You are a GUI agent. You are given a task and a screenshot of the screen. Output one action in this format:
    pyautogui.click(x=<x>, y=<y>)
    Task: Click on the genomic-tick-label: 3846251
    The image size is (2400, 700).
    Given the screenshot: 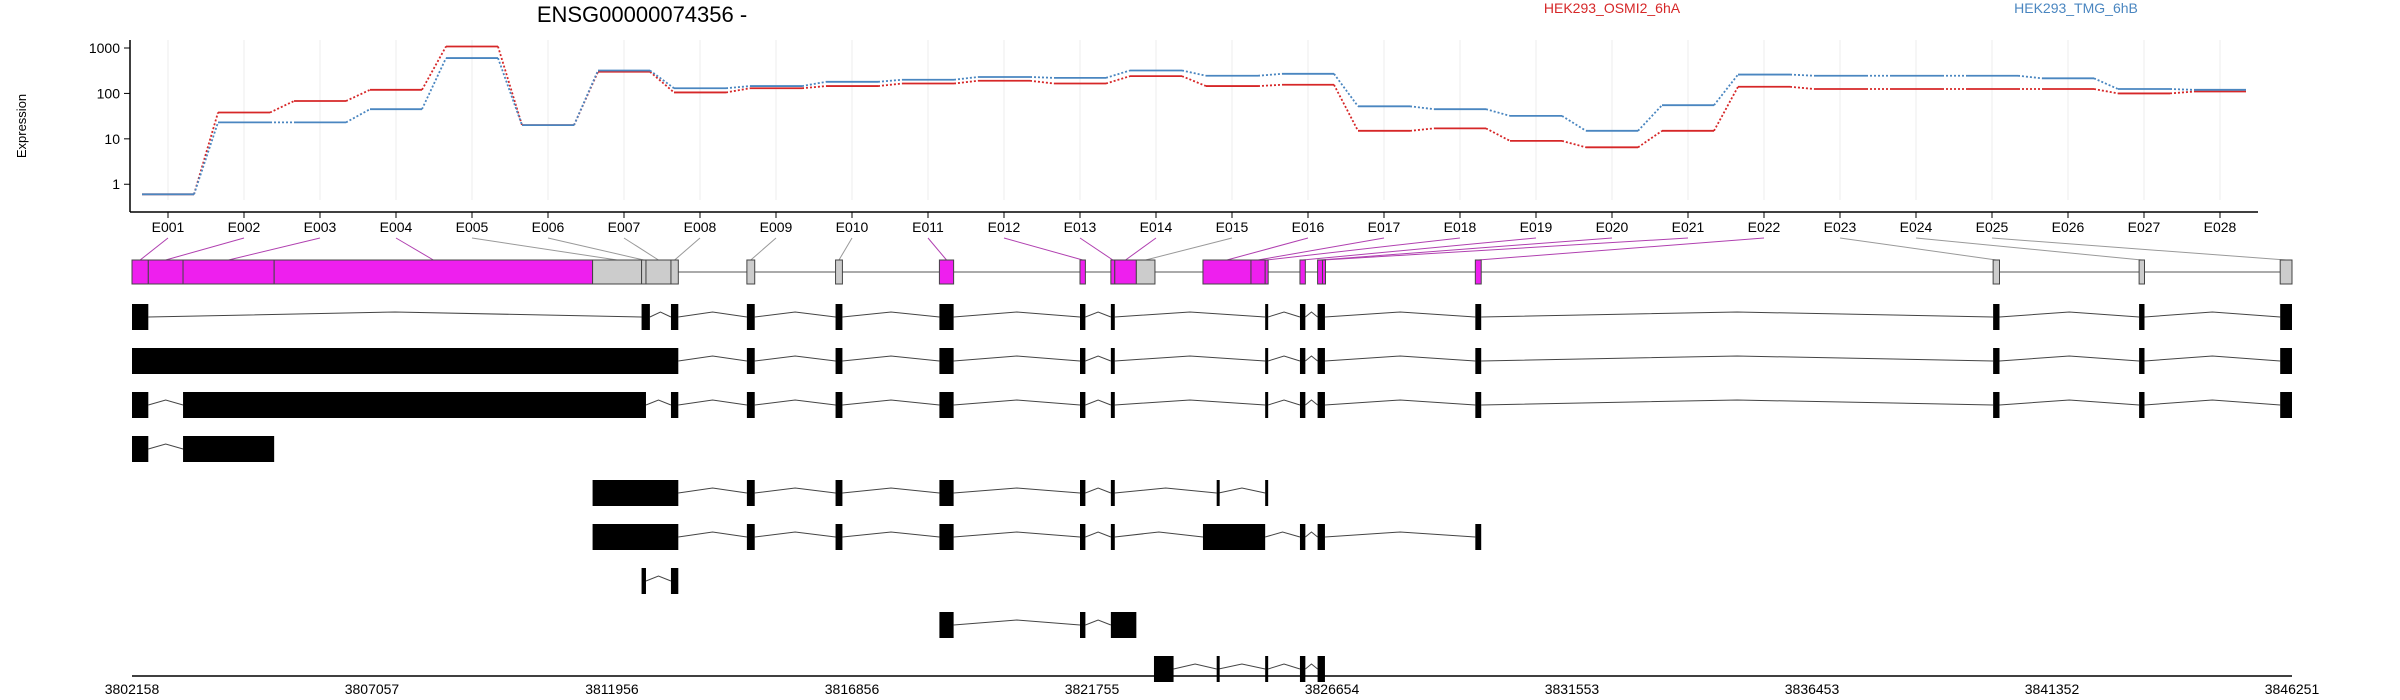 What is the action you would take?
    pyautogui.click(x=2292, y=689)
    